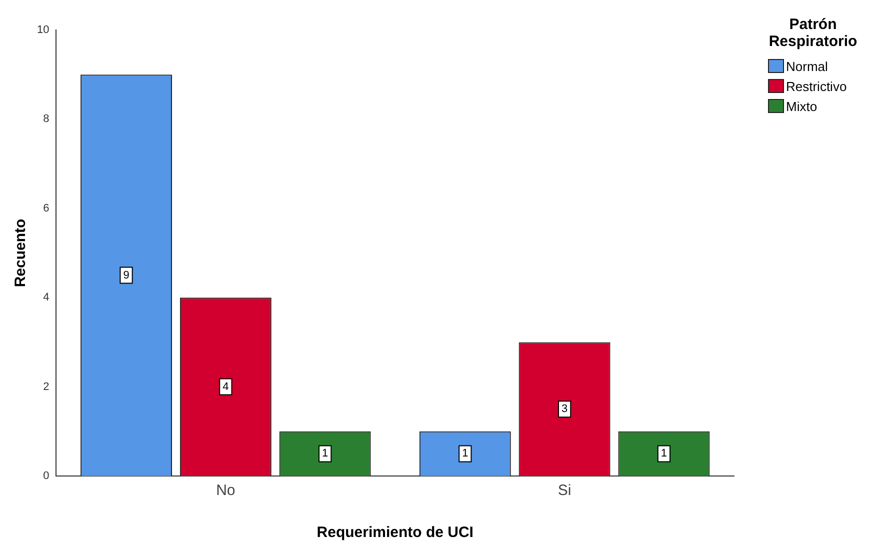 The width and height of the screenshot is (882, 554). Describe the element at coordinates (126, 275) in the screenshot. I see `data-label: 9` at that location.